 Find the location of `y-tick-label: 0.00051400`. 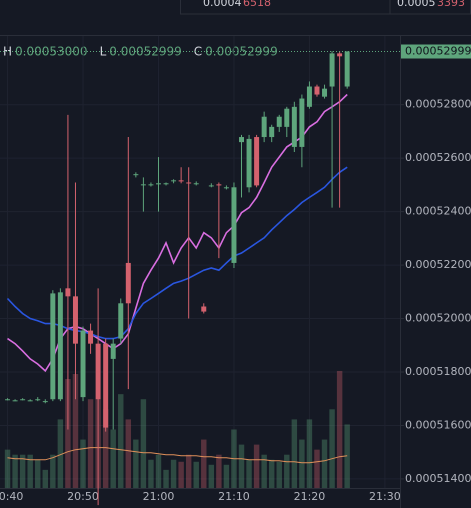

y-tick-label: 0.00051400 is located at coordinates (438, 478).